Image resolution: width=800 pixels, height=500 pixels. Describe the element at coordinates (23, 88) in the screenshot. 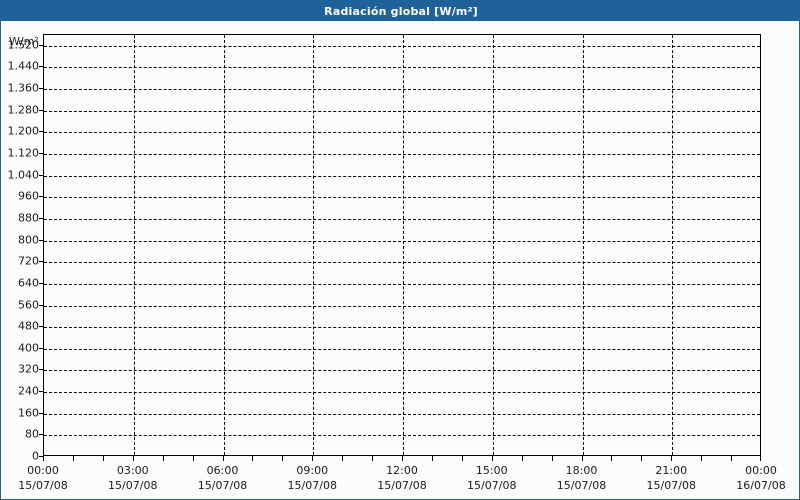

I see `y-axis-tick-label: 1.360` at that location.